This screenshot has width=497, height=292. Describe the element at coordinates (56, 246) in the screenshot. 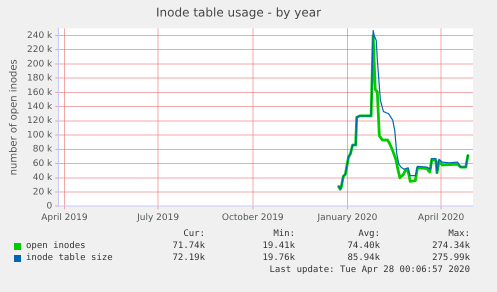

I see `legend-label: open inodes` at that location.